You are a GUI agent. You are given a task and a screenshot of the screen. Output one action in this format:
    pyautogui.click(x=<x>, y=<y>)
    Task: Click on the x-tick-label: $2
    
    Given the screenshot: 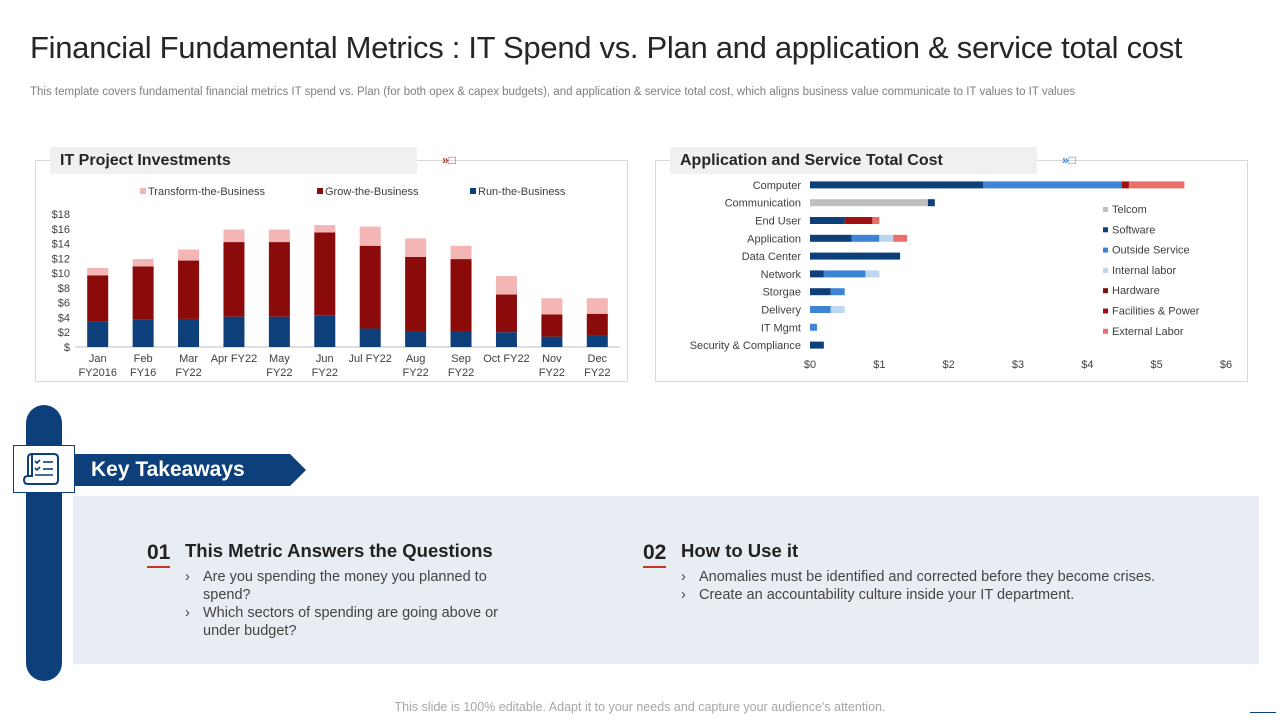 What is the action you would take?
    pyautogui.click(x=949, y=365)
    